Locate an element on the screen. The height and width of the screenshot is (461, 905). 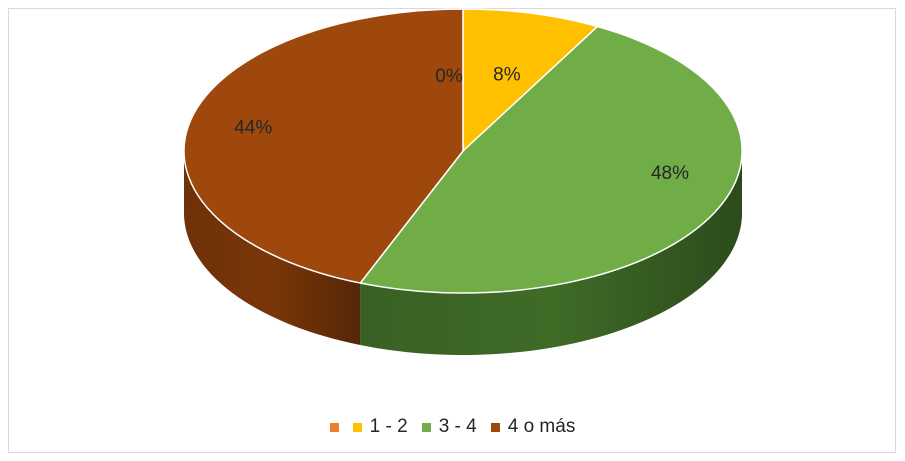
legend-entry is located at coordinates (334, 427).